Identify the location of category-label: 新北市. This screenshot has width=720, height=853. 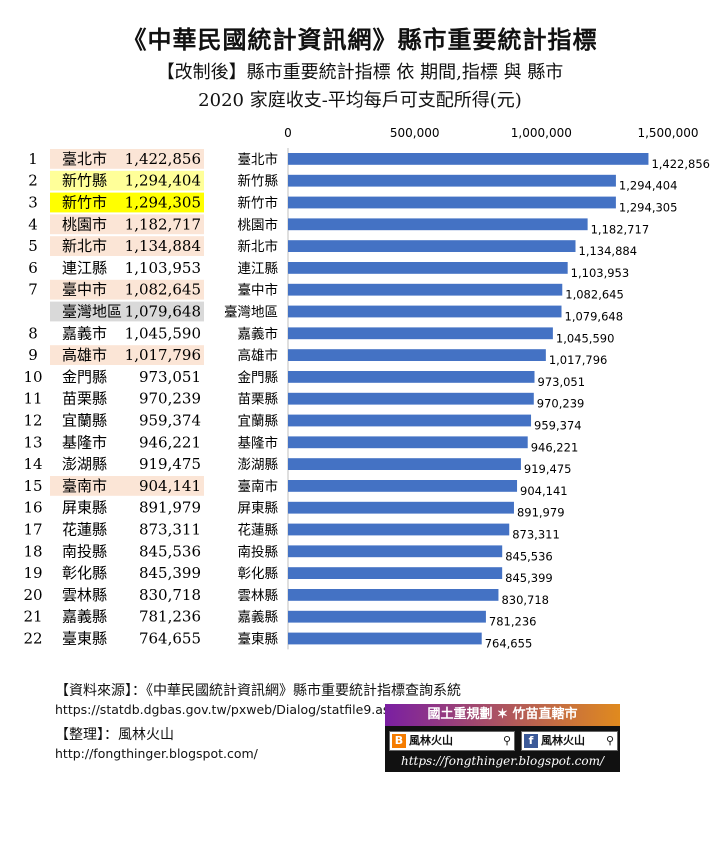
(258, 246).